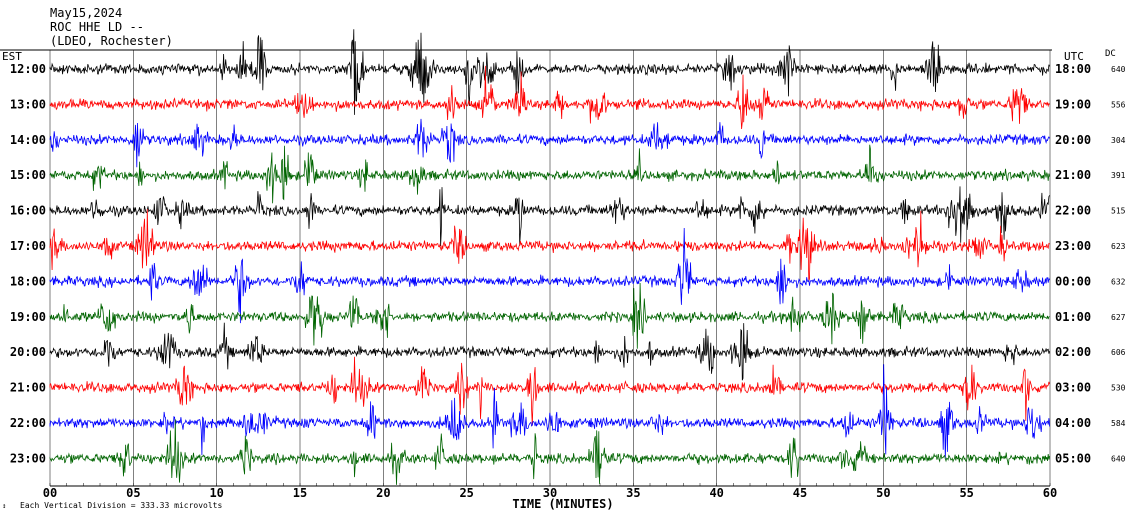  What do you see at coordinates (549, 315) in the screenshot?
I see `trace-1900` at bounding box center [549, 315].